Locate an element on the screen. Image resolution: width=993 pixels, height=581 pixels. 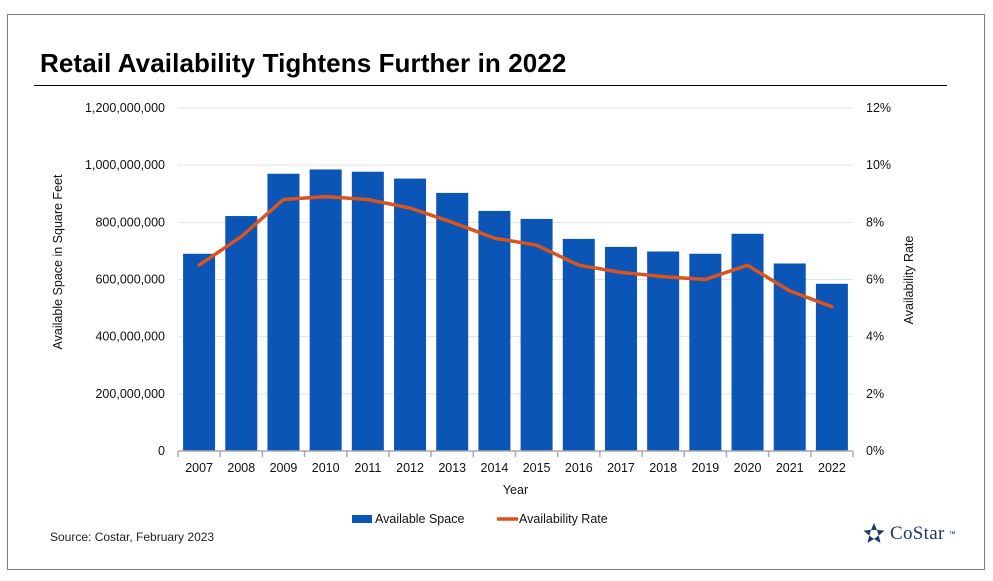
y2-tick-label: 4% is located at coordinates (875, 337).